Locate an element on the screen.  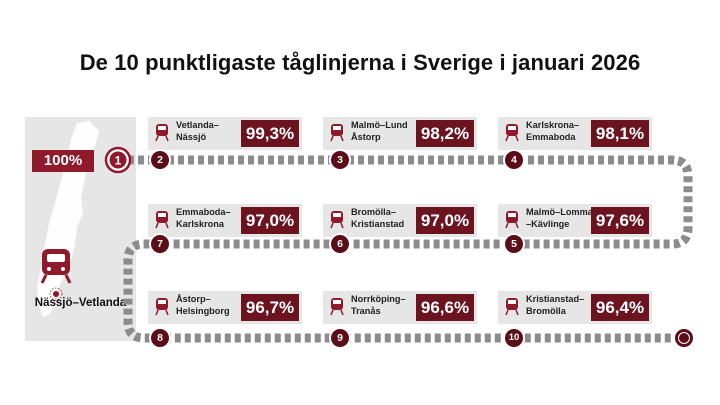
route-name-line1: Vetlanda– is located at coordinates (197, 125).